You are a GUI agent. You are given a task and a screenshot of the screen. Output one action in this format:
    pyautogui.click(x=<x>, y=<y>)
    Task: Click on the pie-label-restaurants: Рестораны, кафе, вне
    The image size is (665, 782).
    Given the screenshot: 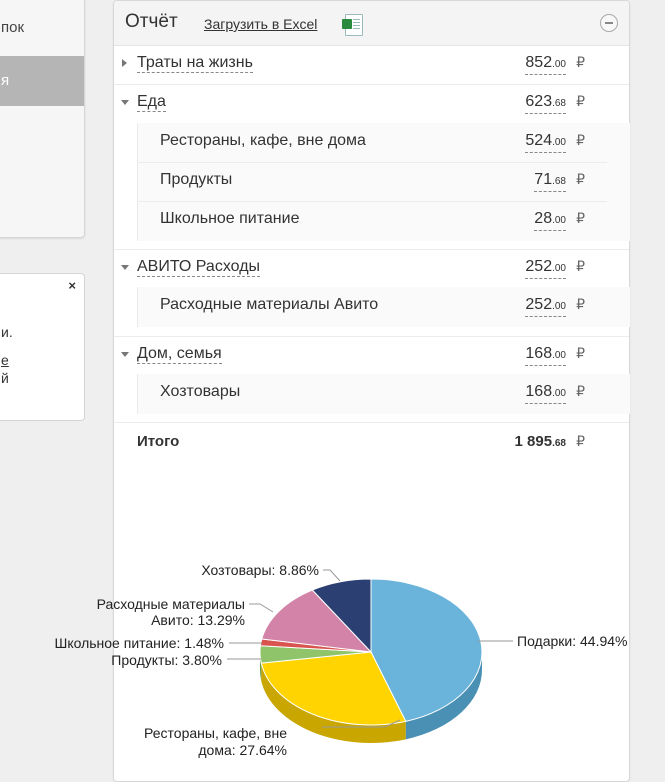 What is the action you would take?
    pyautogui.click(x=215, y=733)
    